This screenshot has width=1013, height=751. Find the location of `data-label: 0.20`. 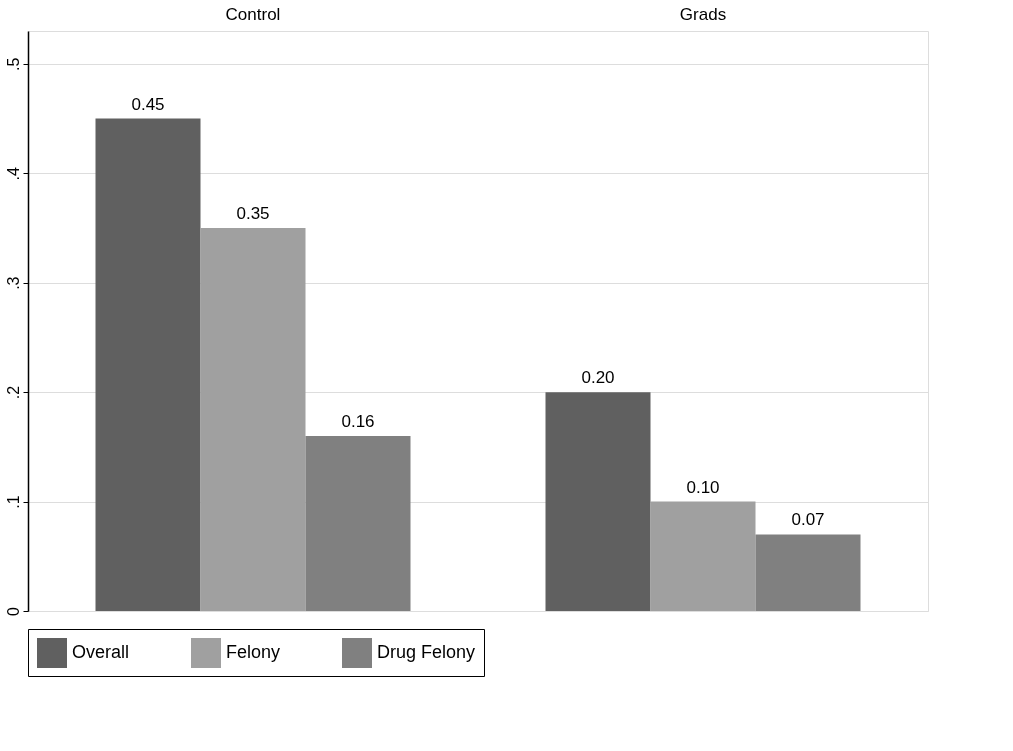

data-label: 0.20 is located at coordinates (598, 378).